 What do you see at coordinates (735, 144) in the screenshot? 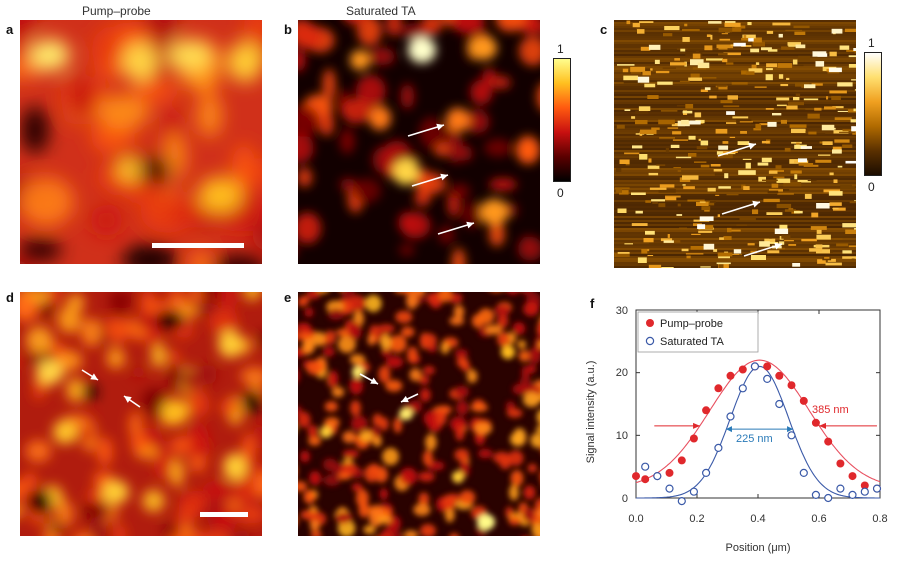
I see `panel-c-afm-image` at bounding box center [735, 144].